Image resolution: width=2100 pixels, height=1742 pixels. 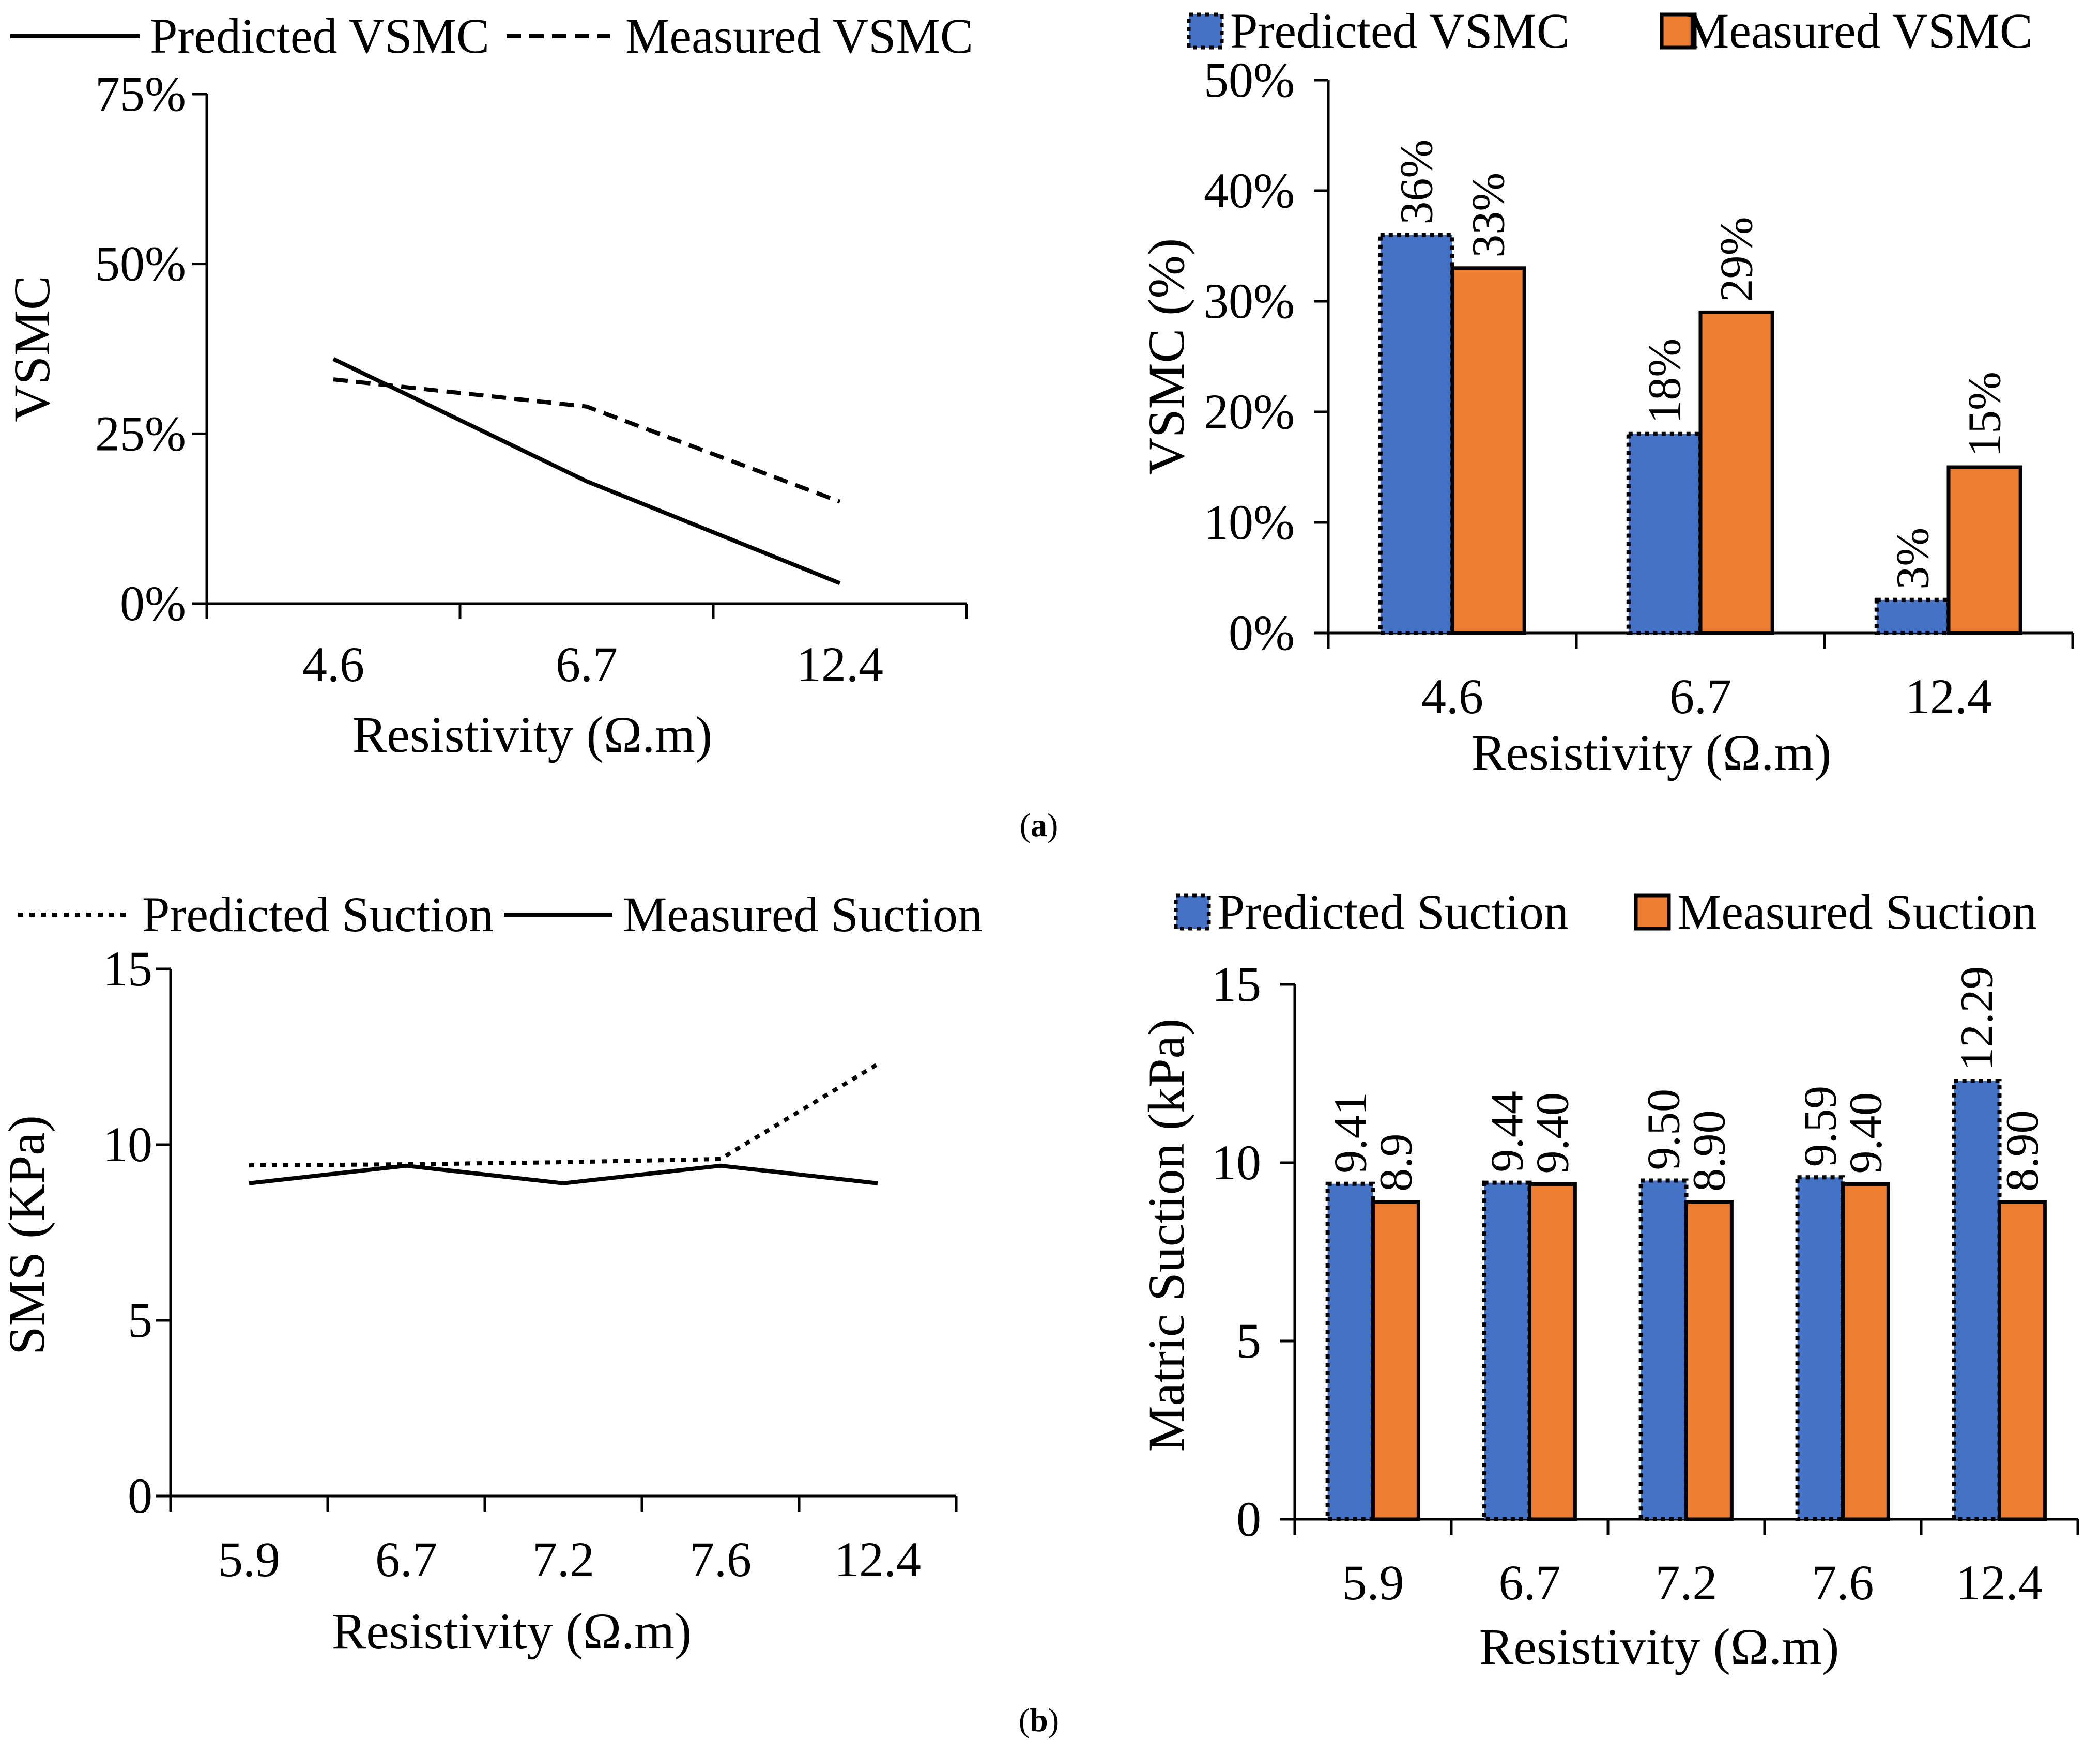 I want to click on data-label: 9.59, so click(x=1820, y=1126).